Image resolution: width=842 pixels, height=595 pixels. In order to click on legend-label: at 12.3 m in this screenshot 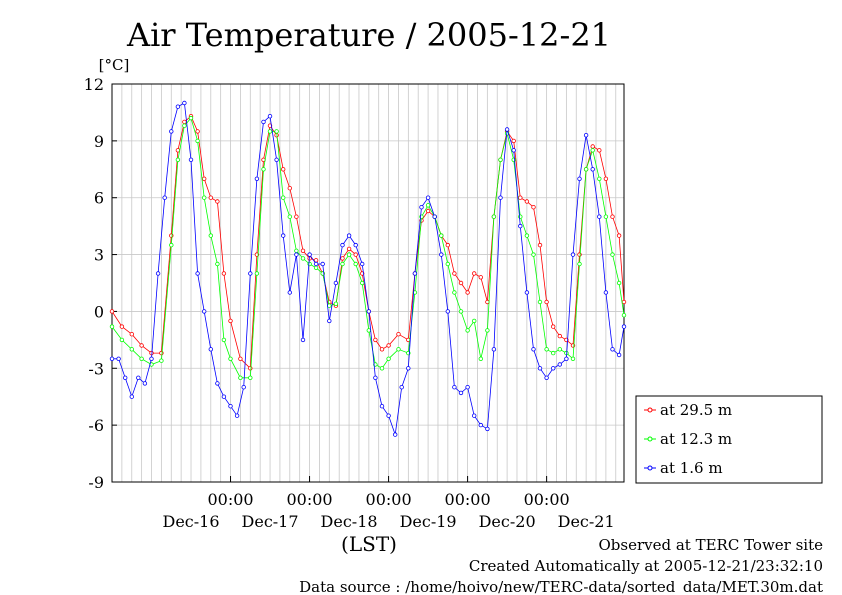, I will do `click(696, 439)`.